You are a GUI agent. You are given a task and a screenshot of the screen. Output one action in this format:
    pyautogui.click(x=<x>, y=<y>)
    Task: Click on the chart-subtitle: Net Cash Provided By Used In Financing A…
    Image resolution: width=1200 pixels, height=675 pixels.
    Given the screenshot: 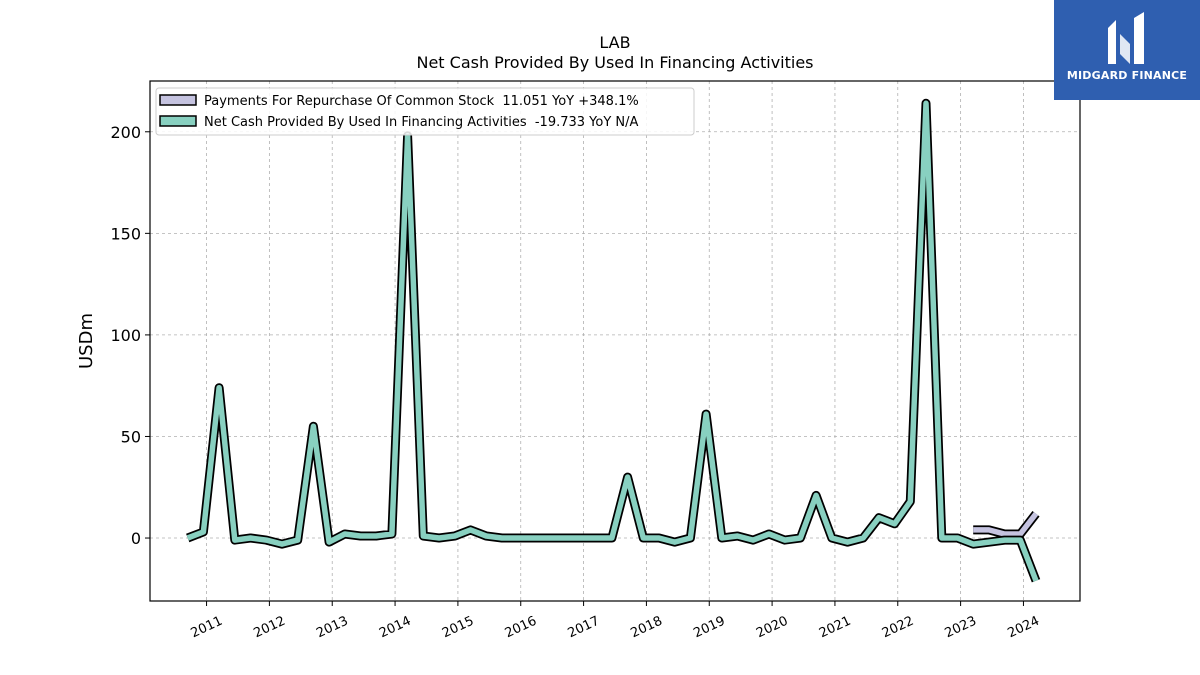 What is the action you would take?
    pyautogui.click(x=614, y=62)
    